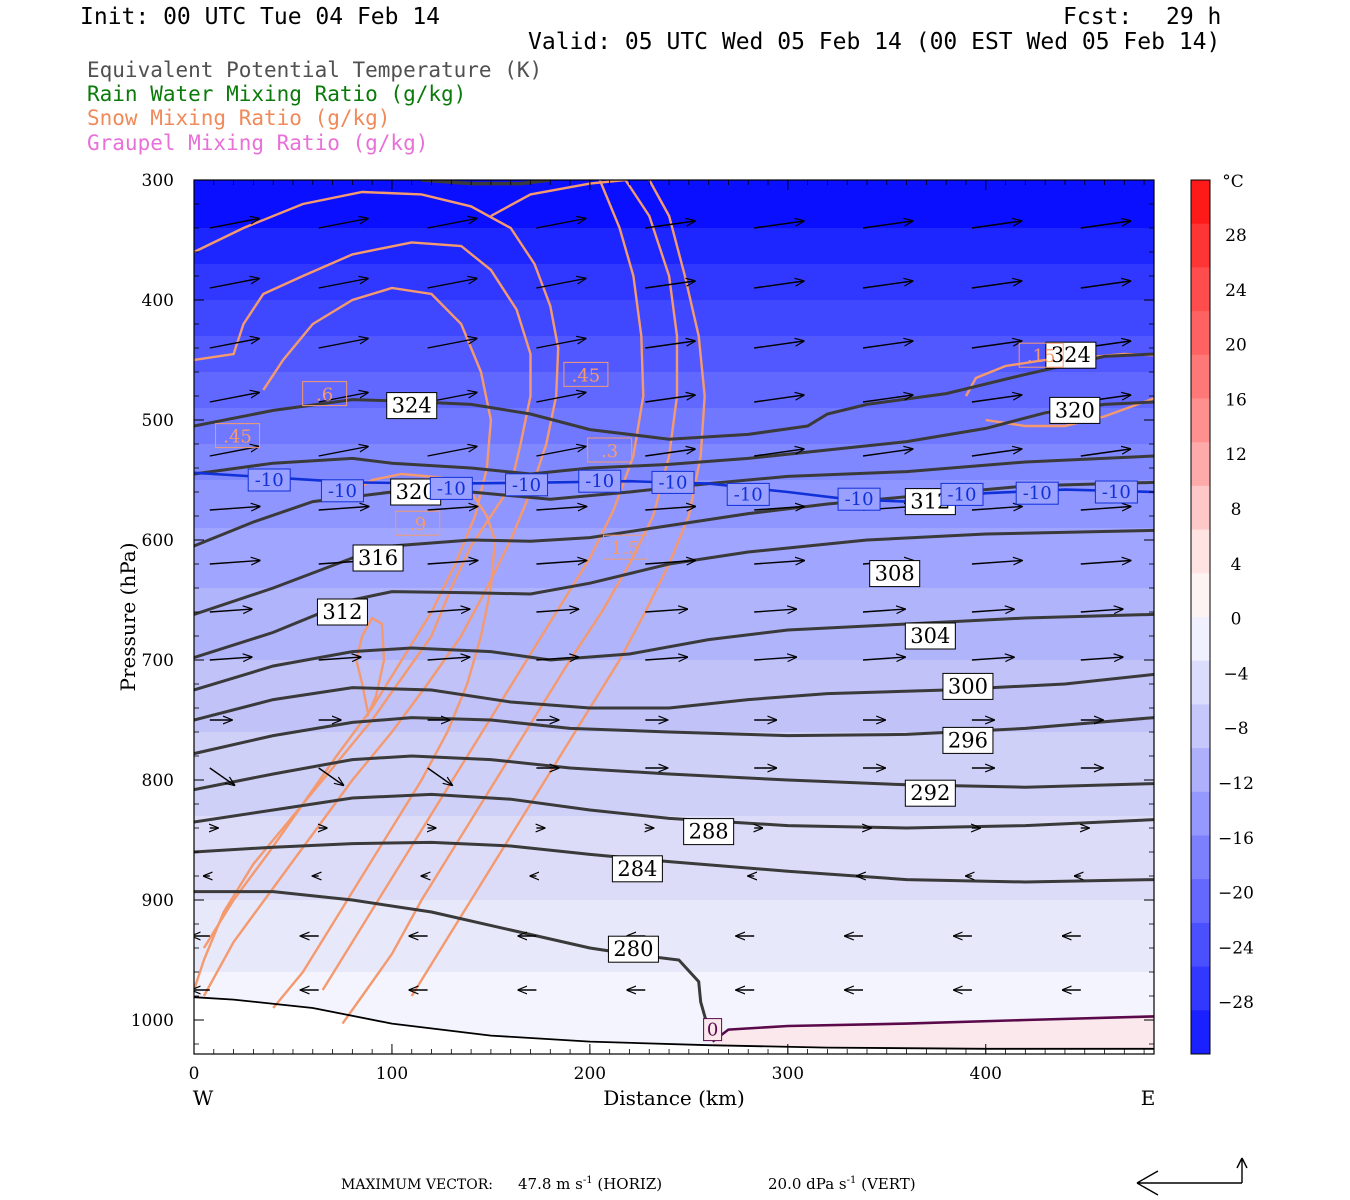  What do you see at coordinates (1236, 565) in the screenshot?
I see `colorbar-tick: 4` at bounding box center [1236, 565].